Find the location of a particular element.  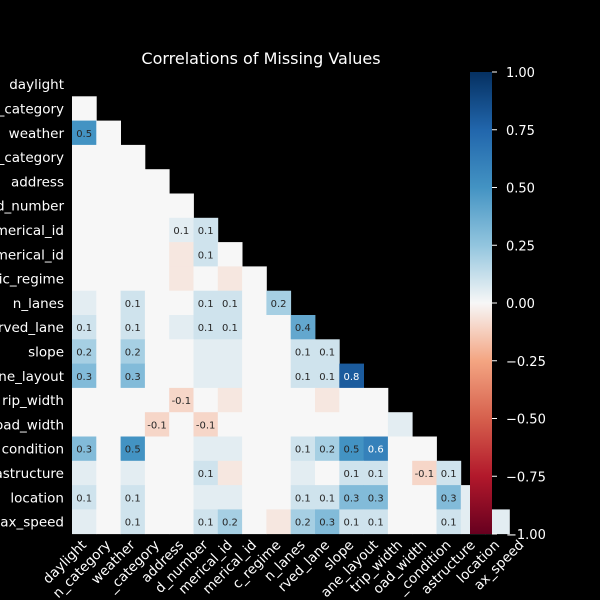

cell-value-label: 0.5 is located at coordinates (84, 134).